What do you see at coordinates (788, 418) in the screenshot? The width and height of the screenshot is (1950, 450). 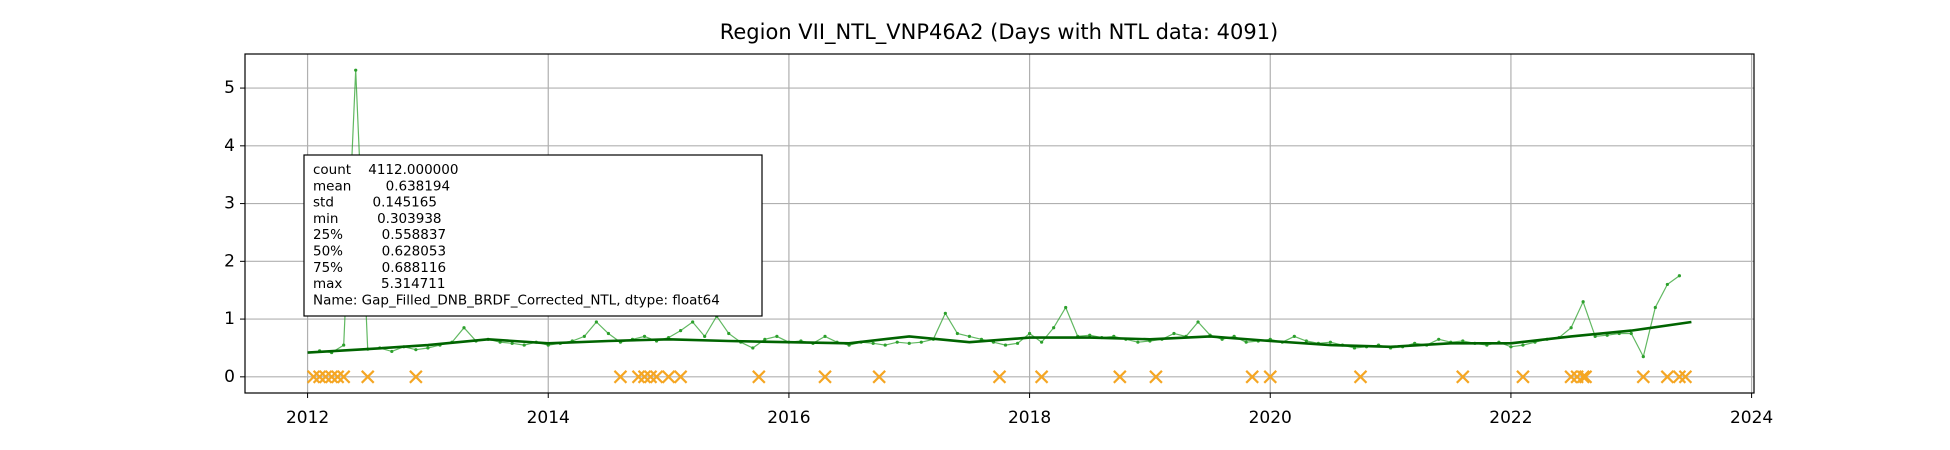 I see `x-tick-label: 2016` at bounding box center [788, 418].